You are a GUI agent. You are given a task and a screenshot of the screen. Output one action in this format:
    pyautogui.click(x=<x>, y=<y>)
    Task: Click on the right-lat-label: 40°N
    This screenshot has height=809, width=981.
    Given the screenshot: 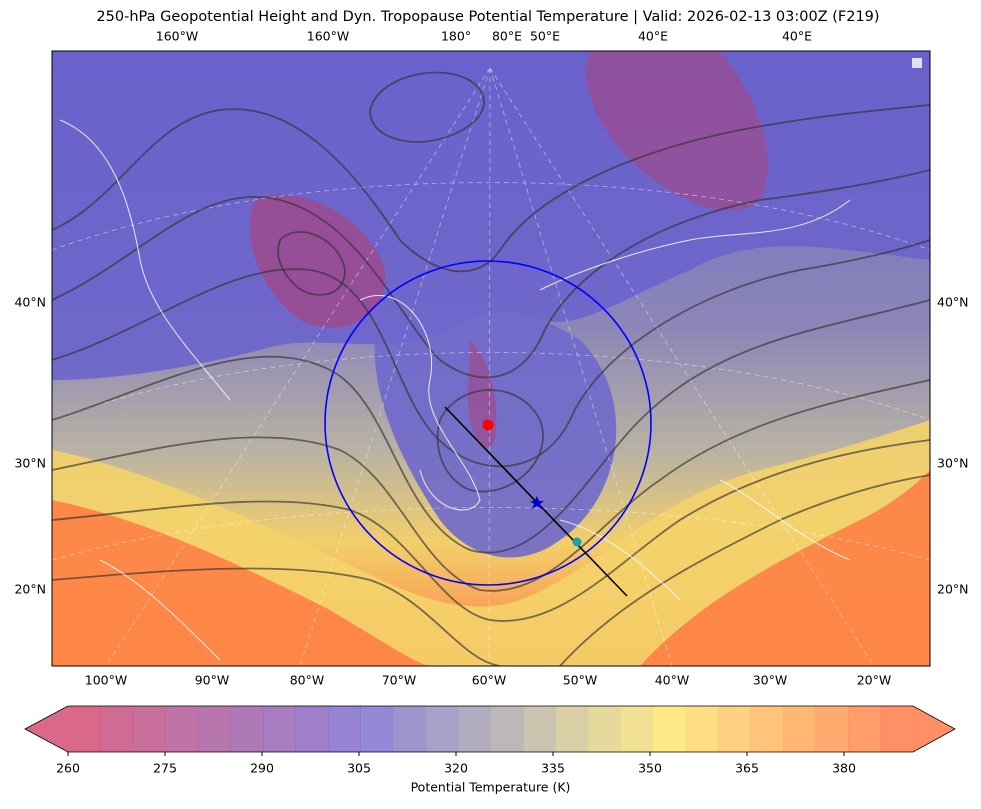 What is the action you would take?
    pyautogui.click(x=953, y=302)
    